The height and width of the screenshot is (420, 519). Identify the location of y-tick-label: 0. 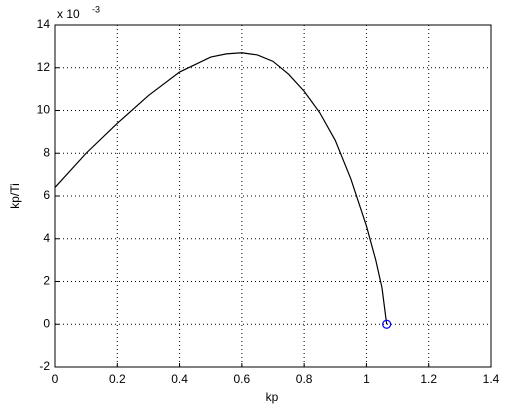
(46, 323).